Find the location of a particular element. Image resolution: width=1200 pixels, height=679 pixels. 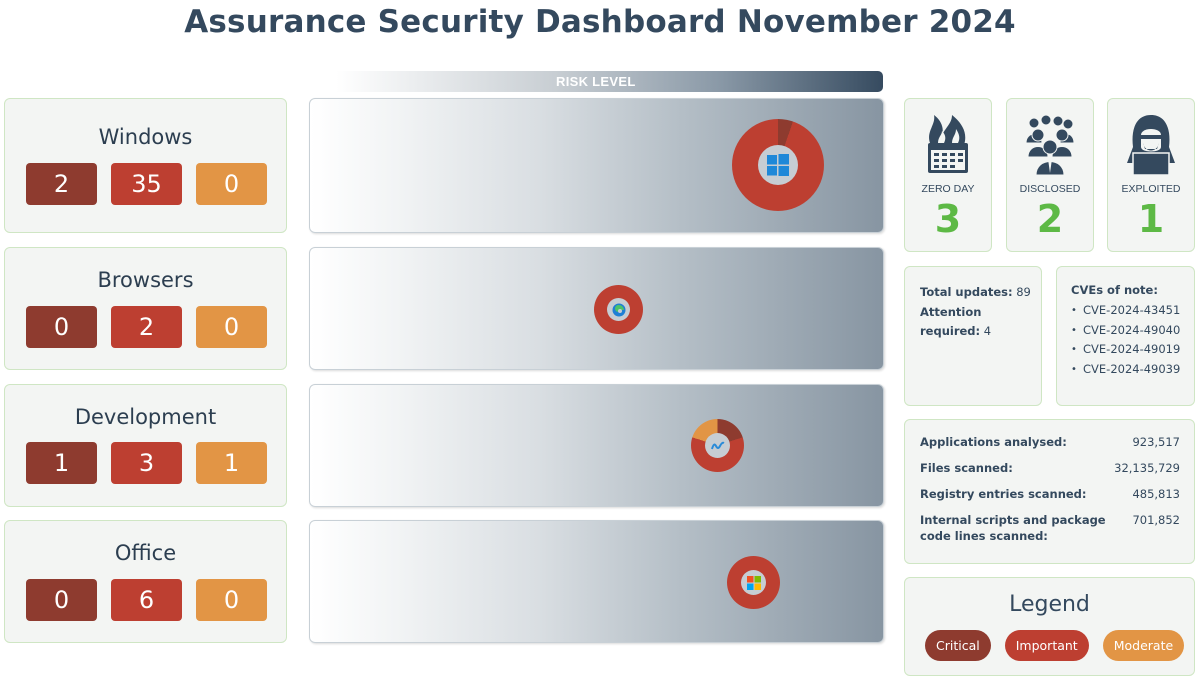

category-name: Office is located at coordinates (145, 553).